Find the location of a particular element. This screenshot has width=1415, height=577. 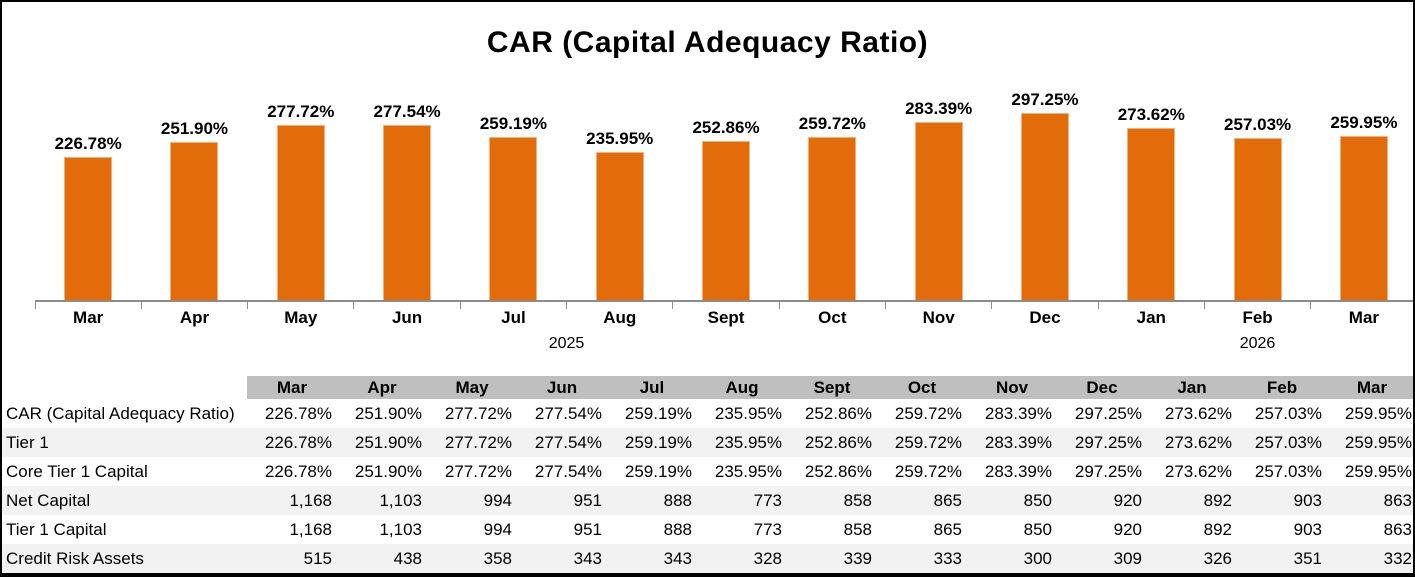

value-cell: 858 is located at coordinates (857, 529).